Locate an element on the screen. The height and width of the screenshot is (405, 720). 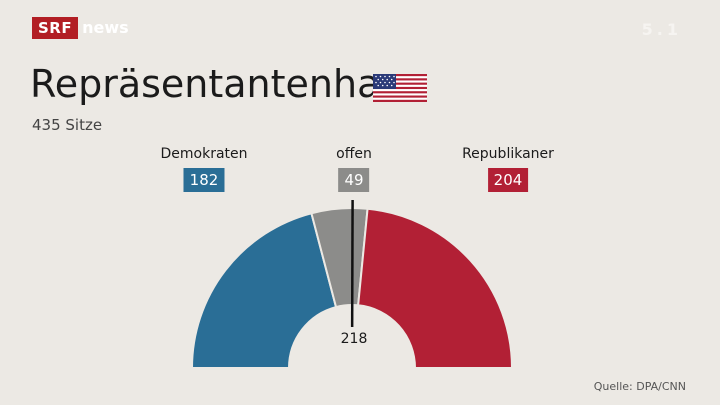
party-seats-badge: 49 is located at coordinates (354, 180).